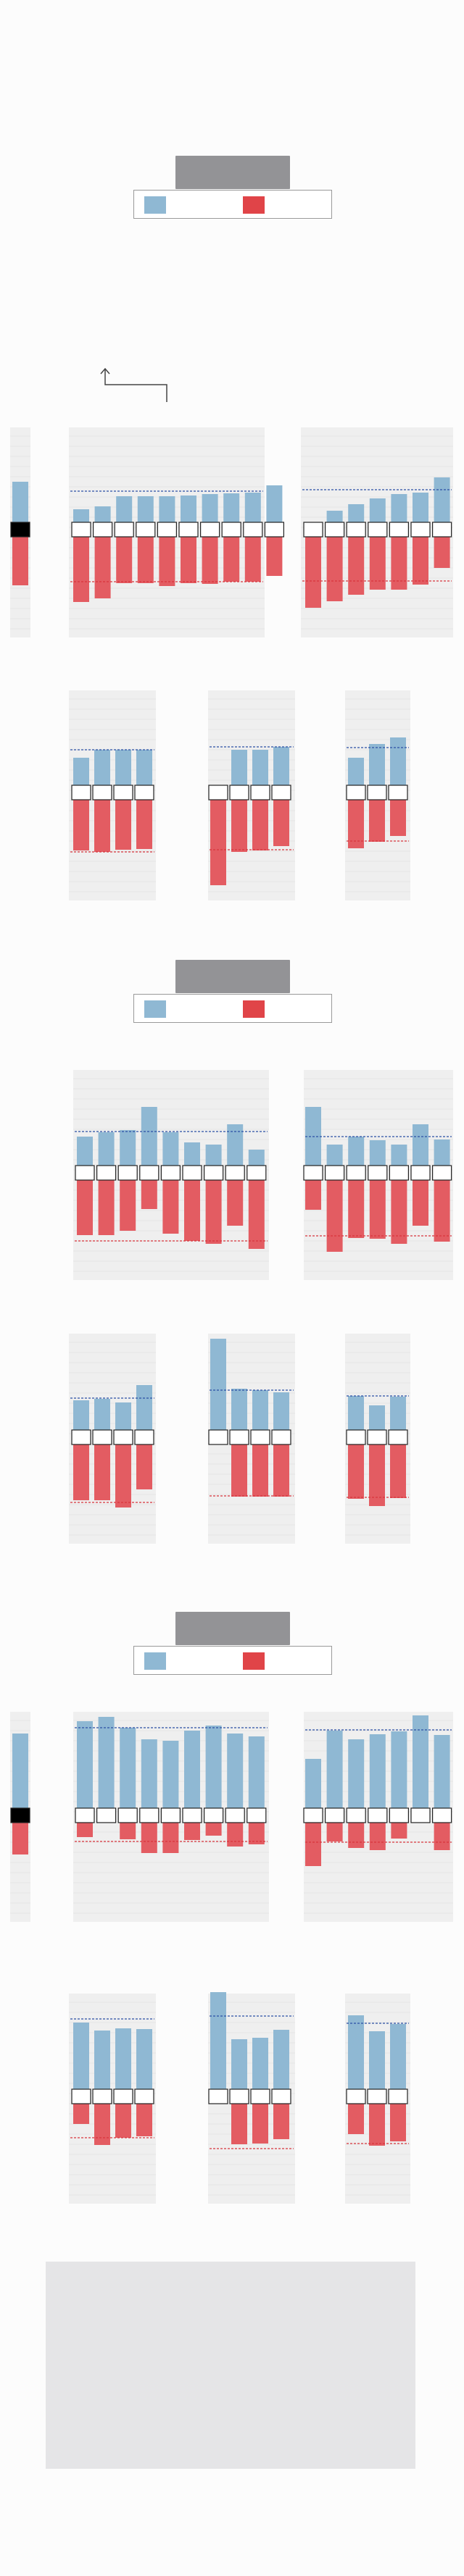 This screenshot has width=464, height=2576. What do you see at coordinates (377, 764) in the screenshot?
I see `group-1-small-3-positive-bar` at bounding box center [377, 764].